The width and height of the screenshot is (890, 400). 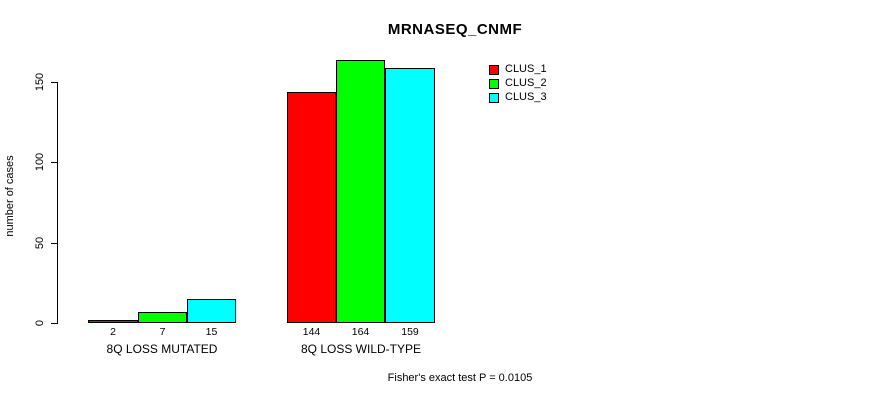 What do you see at coordinates (460, 378) in the screenshot?
I see `annotation-fisher-test: Fisher's exact test P = 0.0105` at bounding box center [460, 378].